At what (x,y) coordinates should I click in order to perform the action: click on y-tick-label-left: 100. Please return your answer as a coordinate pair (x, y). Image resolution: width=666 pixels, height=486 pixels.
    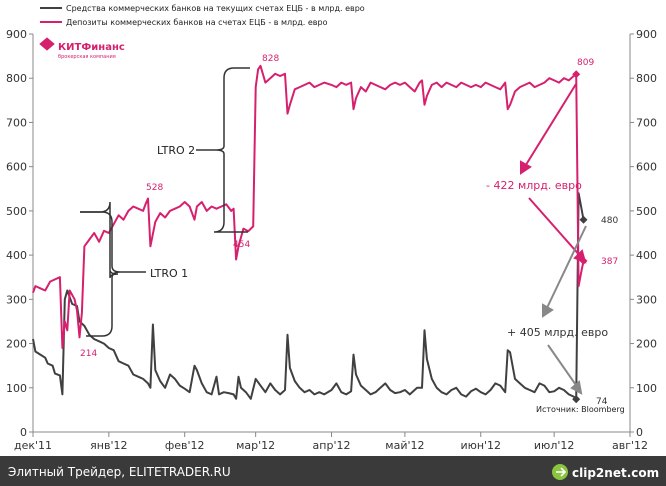
    Looking at the image, I should click on (16, 388).